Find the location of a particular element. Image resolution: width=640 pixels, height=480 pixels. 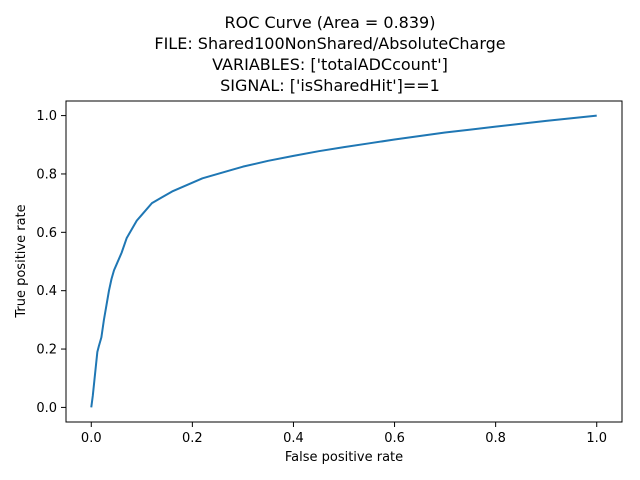

y-tick-label: 0.0 is located at coordinates (46, 408).